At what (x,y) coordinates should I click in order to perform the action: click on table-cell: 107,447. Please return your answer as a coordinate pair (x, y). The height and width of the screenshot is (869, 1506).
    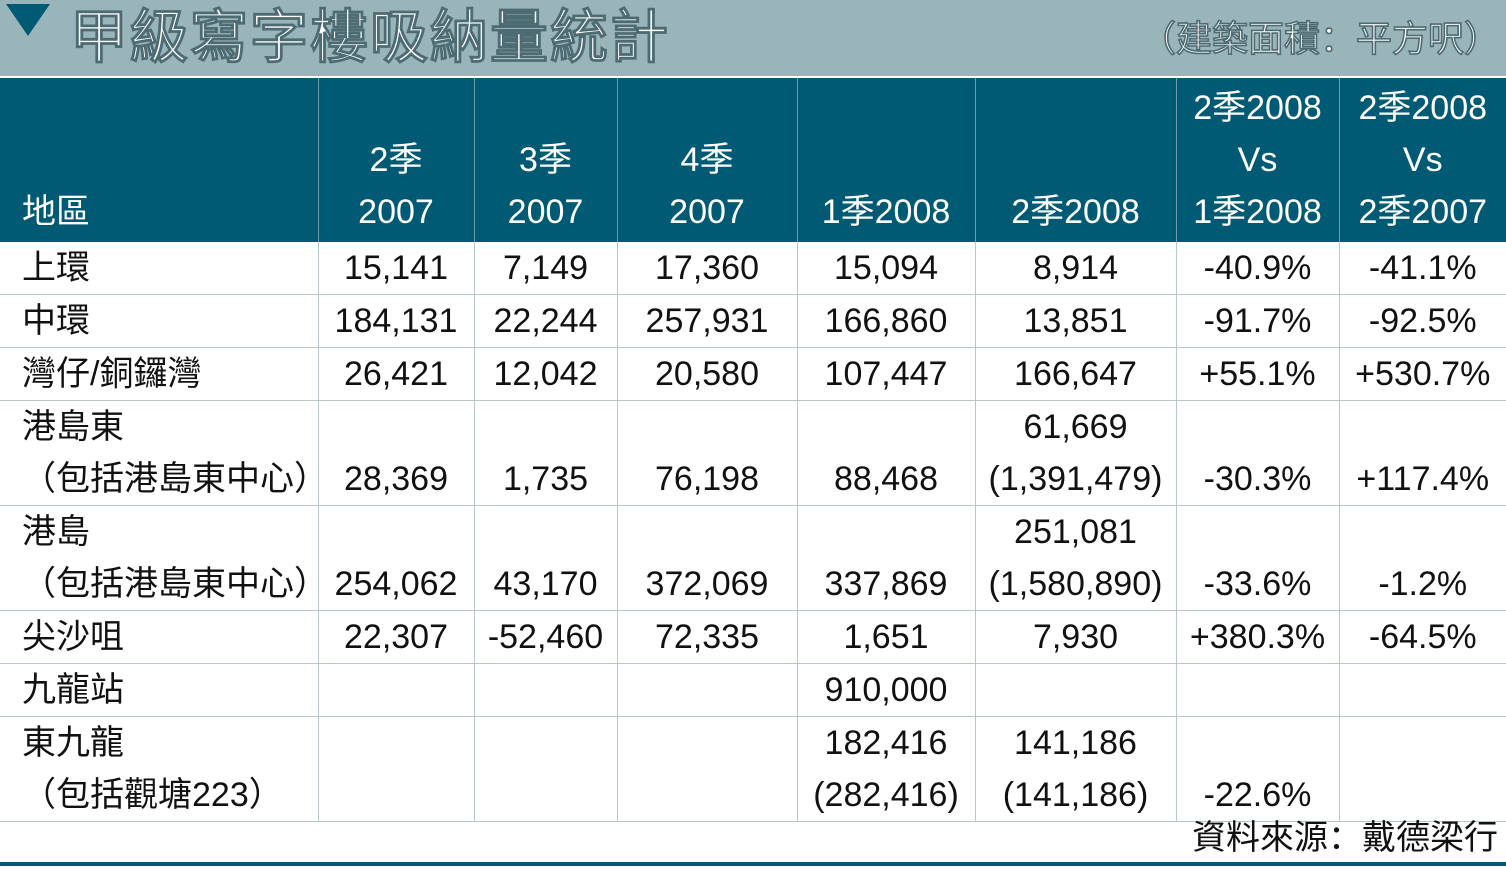
    Looking at the image, I should click on (885, 374).